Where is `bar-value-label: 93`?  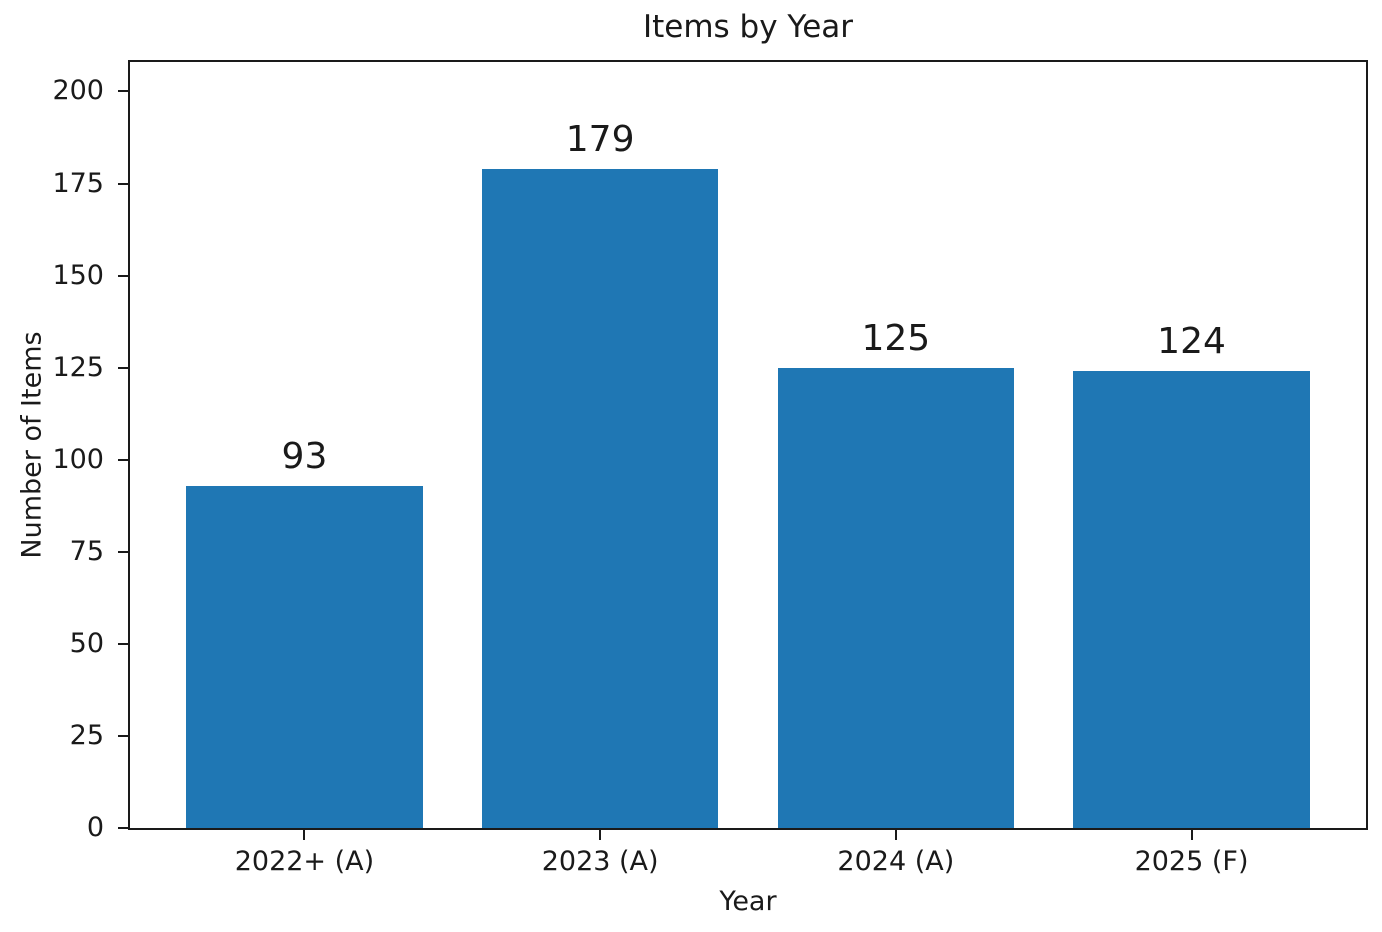 bar-value-label: 93 is located at coordinates (304, 456).